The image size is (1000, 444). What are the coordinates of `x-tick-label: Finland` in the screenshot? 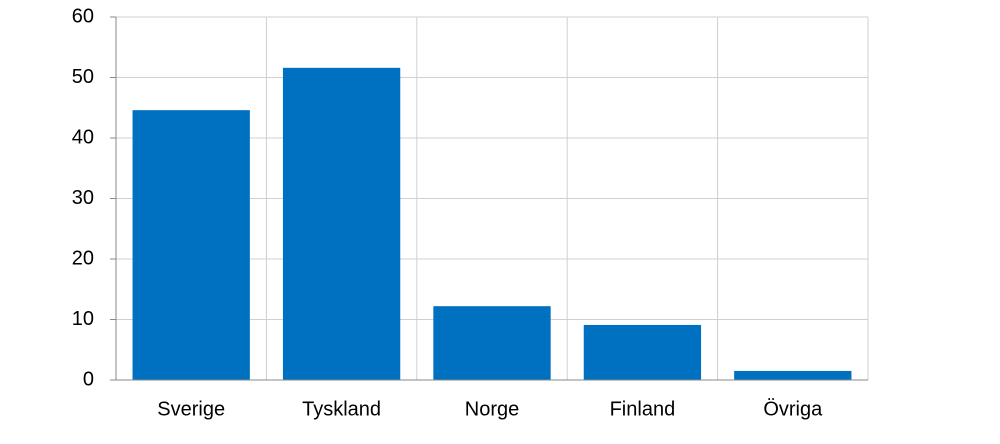 It's located at (643, 409).